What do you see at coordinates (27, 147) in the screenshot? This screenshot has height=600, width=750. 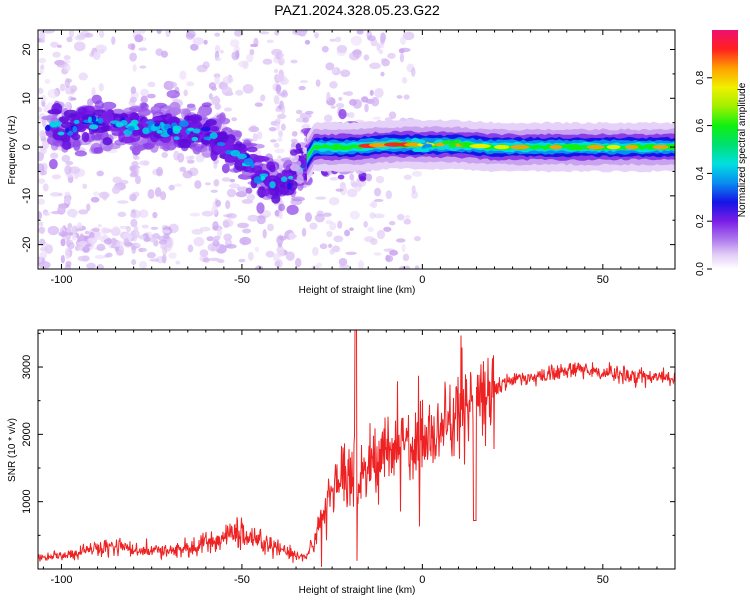 I see `y-tick-label: 0` at bounding box center [27, 147].